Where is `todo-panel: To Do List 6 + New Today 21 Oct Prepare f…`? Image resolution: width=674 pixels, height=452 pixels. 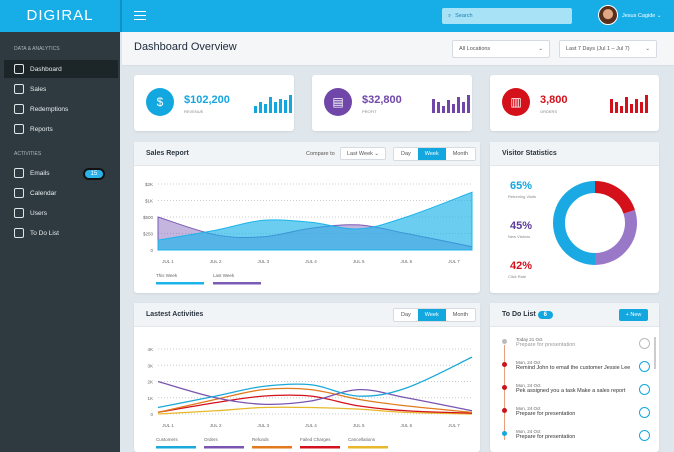
todo-panel: To Do List 6 + New Today 21 Oct Prepare f… is located at coordinates (574, 377).